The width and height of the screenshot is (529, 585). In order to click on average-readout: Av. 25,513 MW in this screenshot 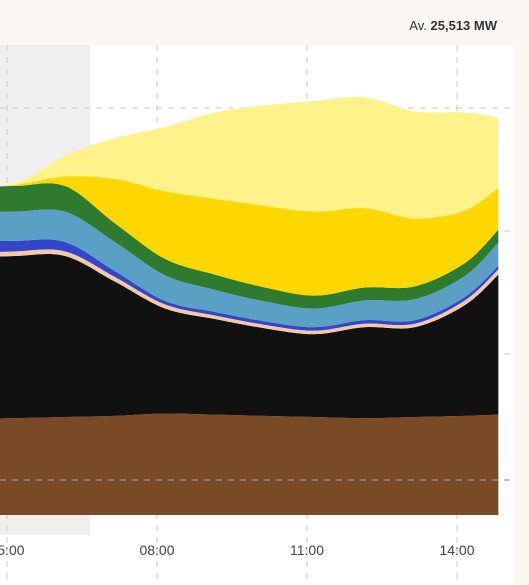, I will do `click(453, 25)`.